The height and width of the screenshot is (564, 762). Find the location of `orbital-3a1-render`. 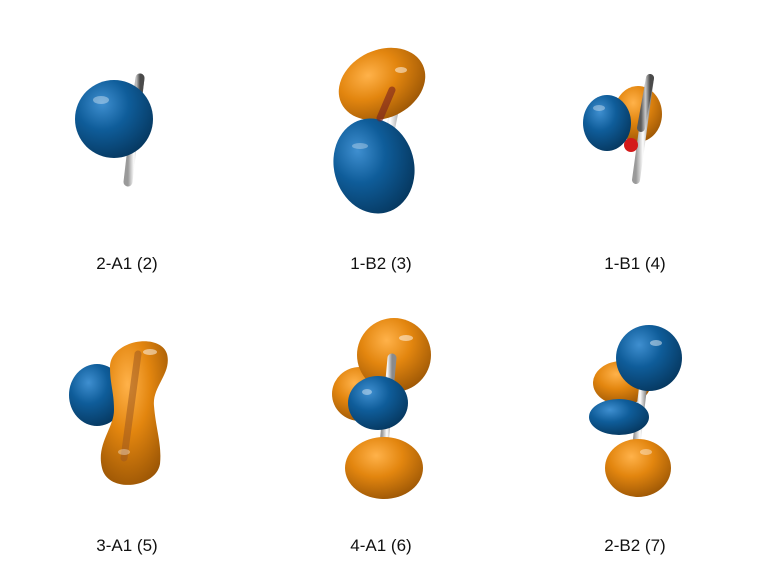

orbital-3a1-render is located at coordinates (118, 413).